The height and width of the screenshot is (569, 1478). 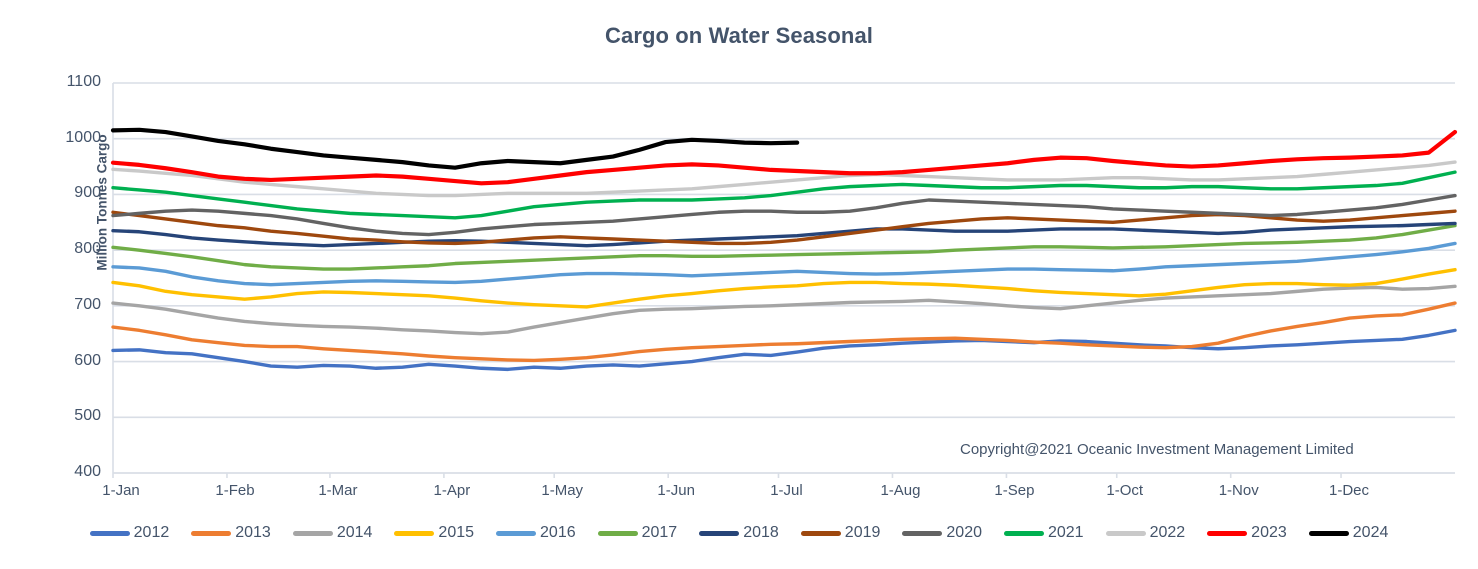 What do you see at coordinates (151, 532) in the screenshot?
I see `legend-label: 2012` at bounding box center [151, 532].